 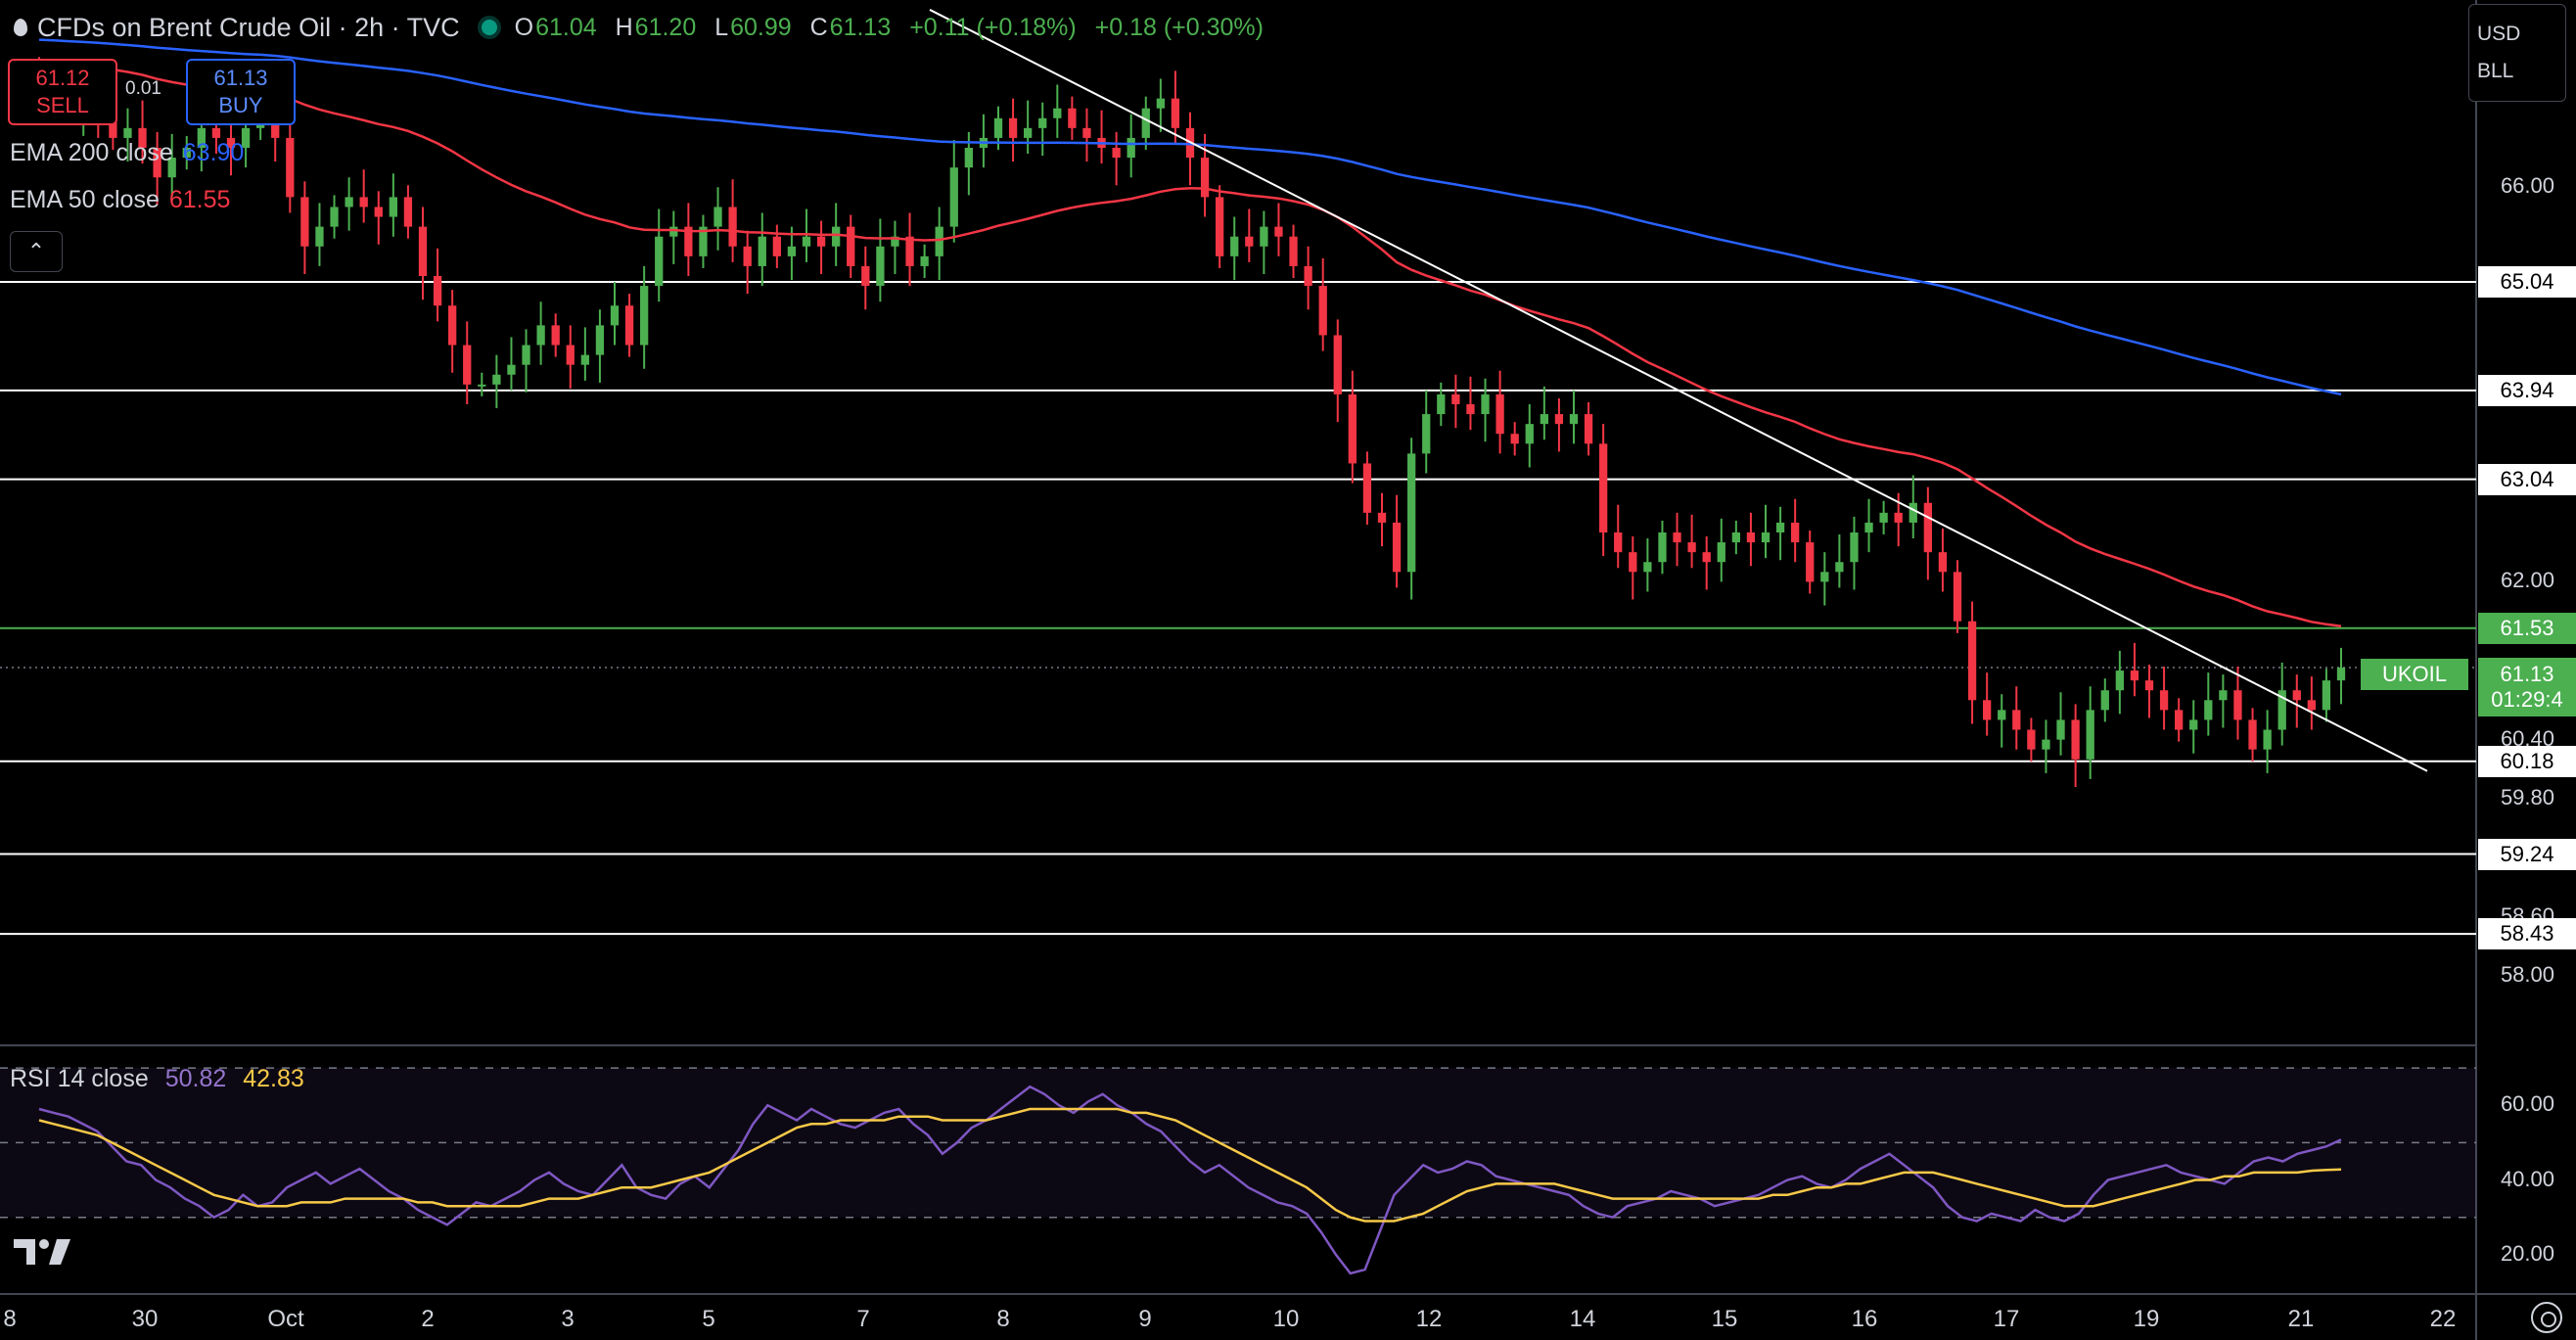 I want to click on rsi-tick-1: 40.00, so click(x=2527, y=1178).